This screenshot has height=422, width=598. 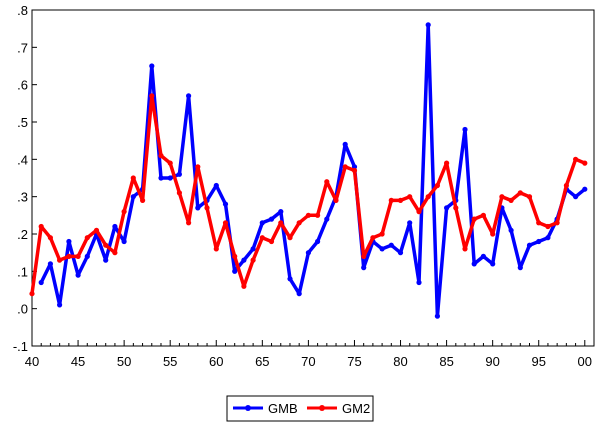 What do you see at coordinates (25, 178) in the screenshot?
I see `y-axis: -.1 .0 .1 .2 .3 .4 .5 .6 .7 .8` at bounding box center [25, 178].